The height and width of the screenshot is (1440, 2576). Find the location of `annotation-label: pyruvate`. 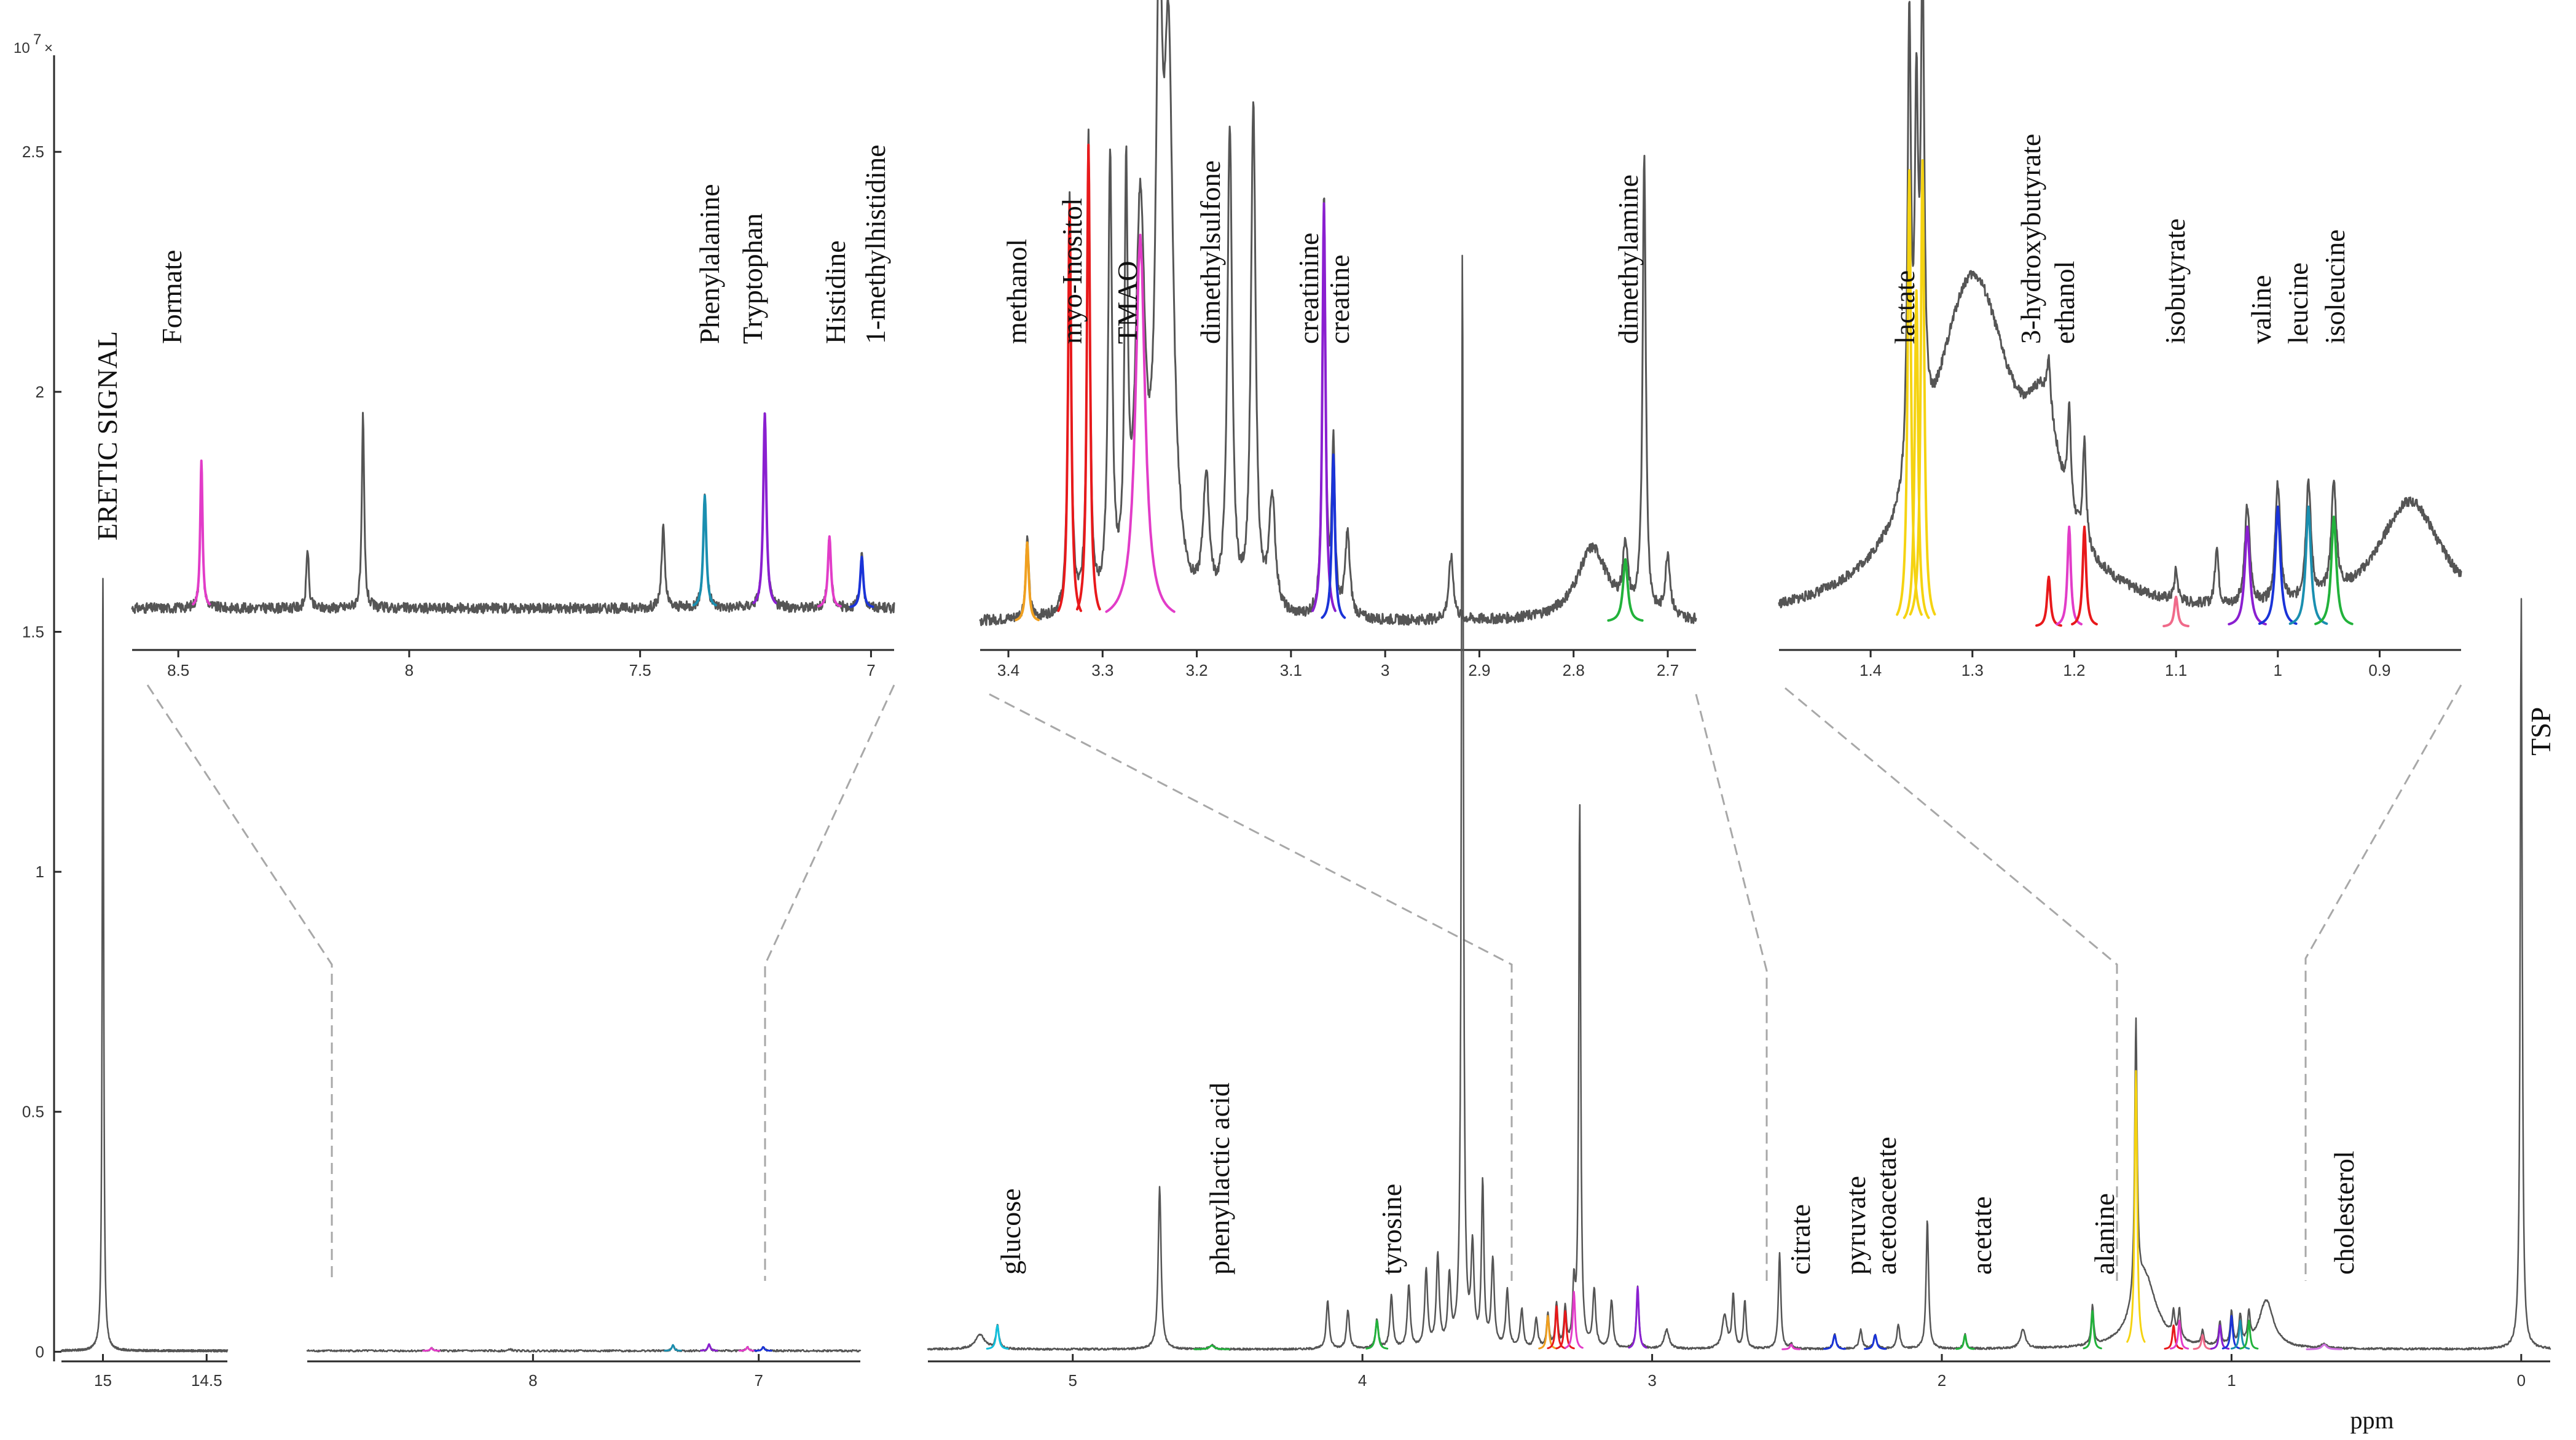

annotation-label: pyruvate is located at coordinates (1855, 1225).